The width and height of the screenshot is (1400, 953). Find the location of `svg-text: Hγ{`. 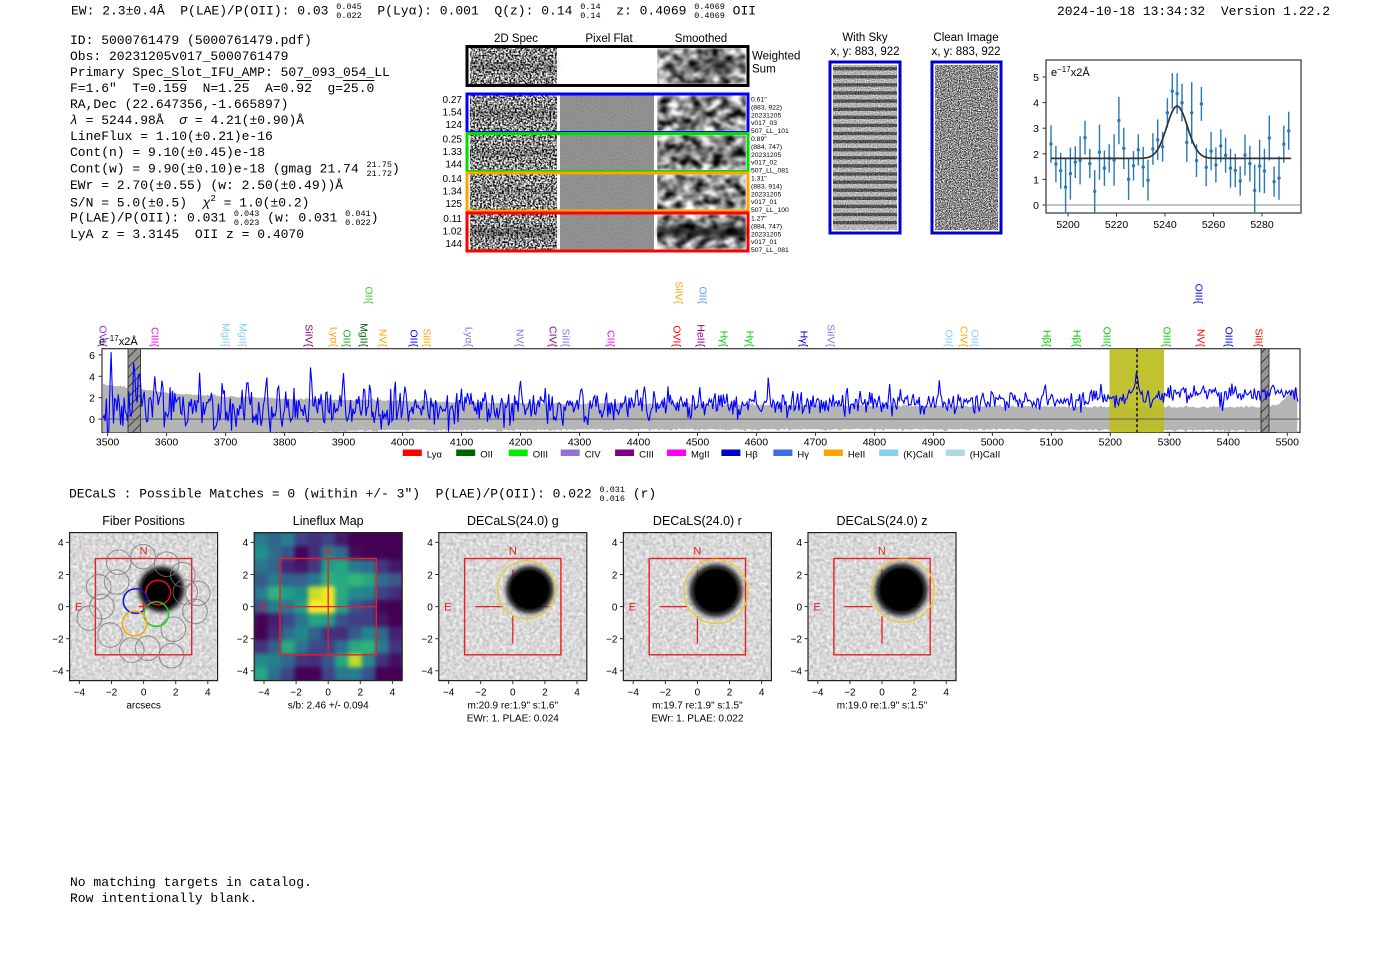

svg-text: Hγ{ is located at coordinates (750, 339).